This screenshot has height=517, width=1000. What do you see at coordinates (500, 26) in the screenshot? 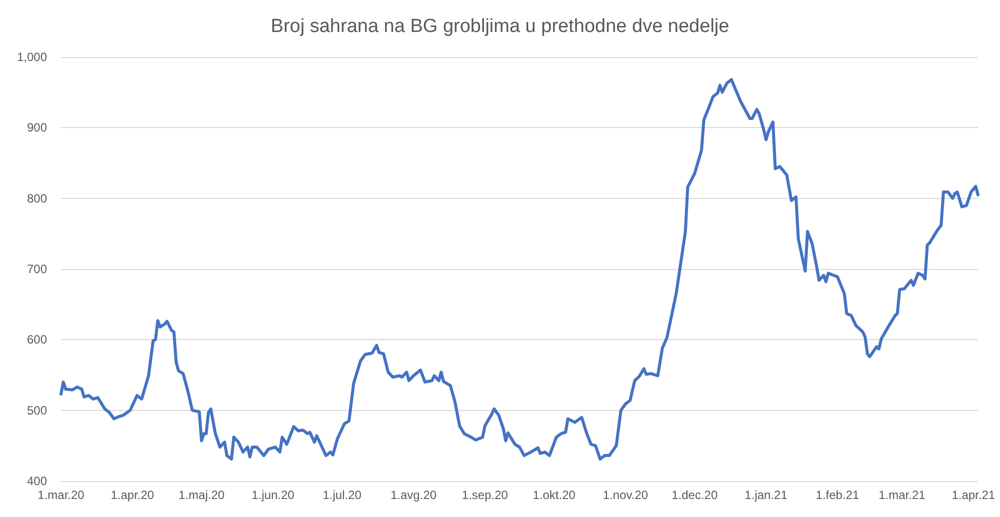
I see `chart-title: Broj sahrana na BG grobljima u prethodne dve nedelje` at bounding box center [500, 26].